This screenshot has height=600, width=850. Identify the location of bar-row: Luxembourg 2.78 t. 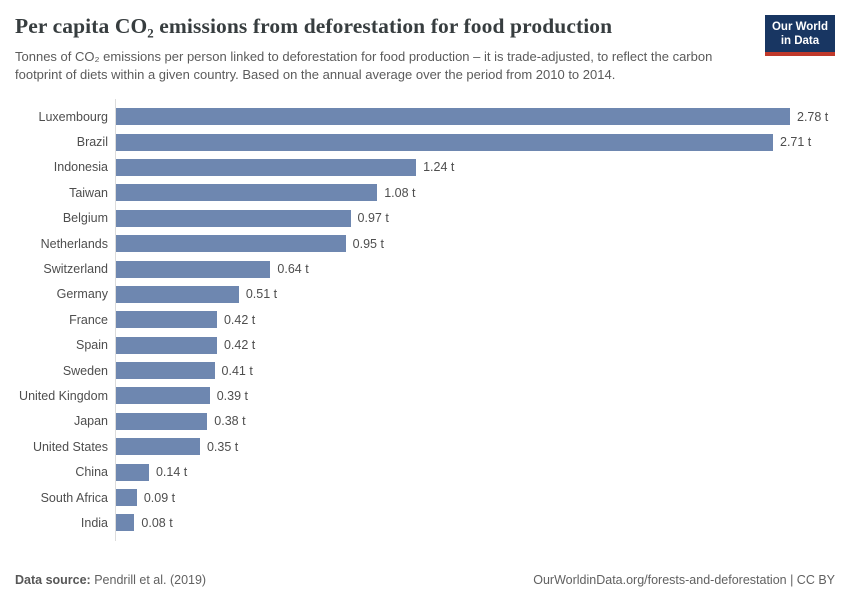
(425, 116).